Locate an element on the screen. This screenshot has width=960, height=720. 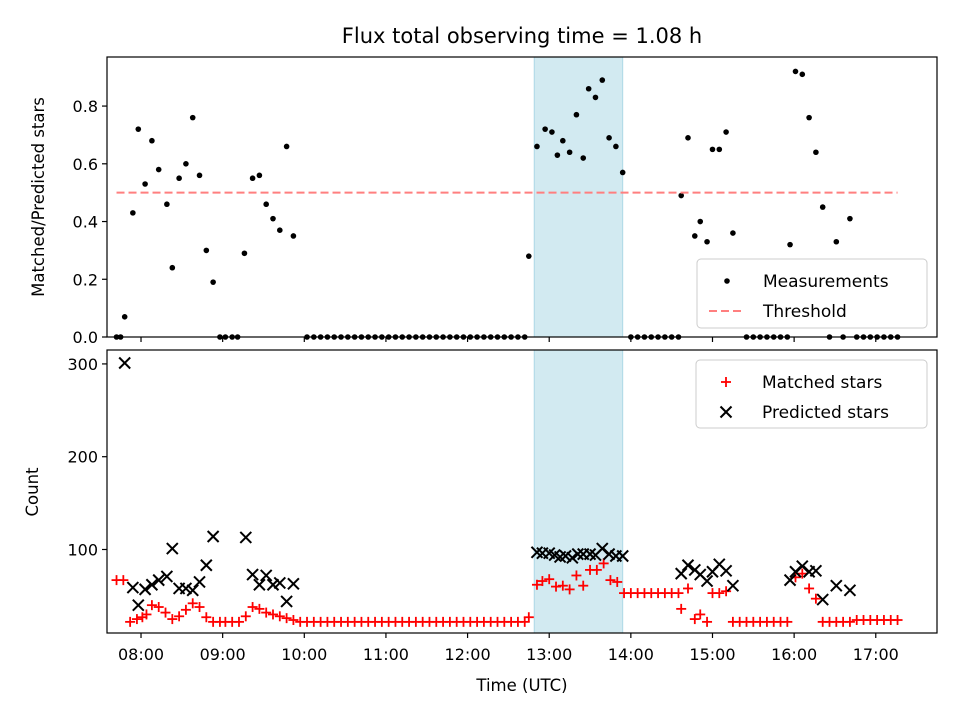
y-axis-label-bottom: Count is located at coordinates (32, 492).